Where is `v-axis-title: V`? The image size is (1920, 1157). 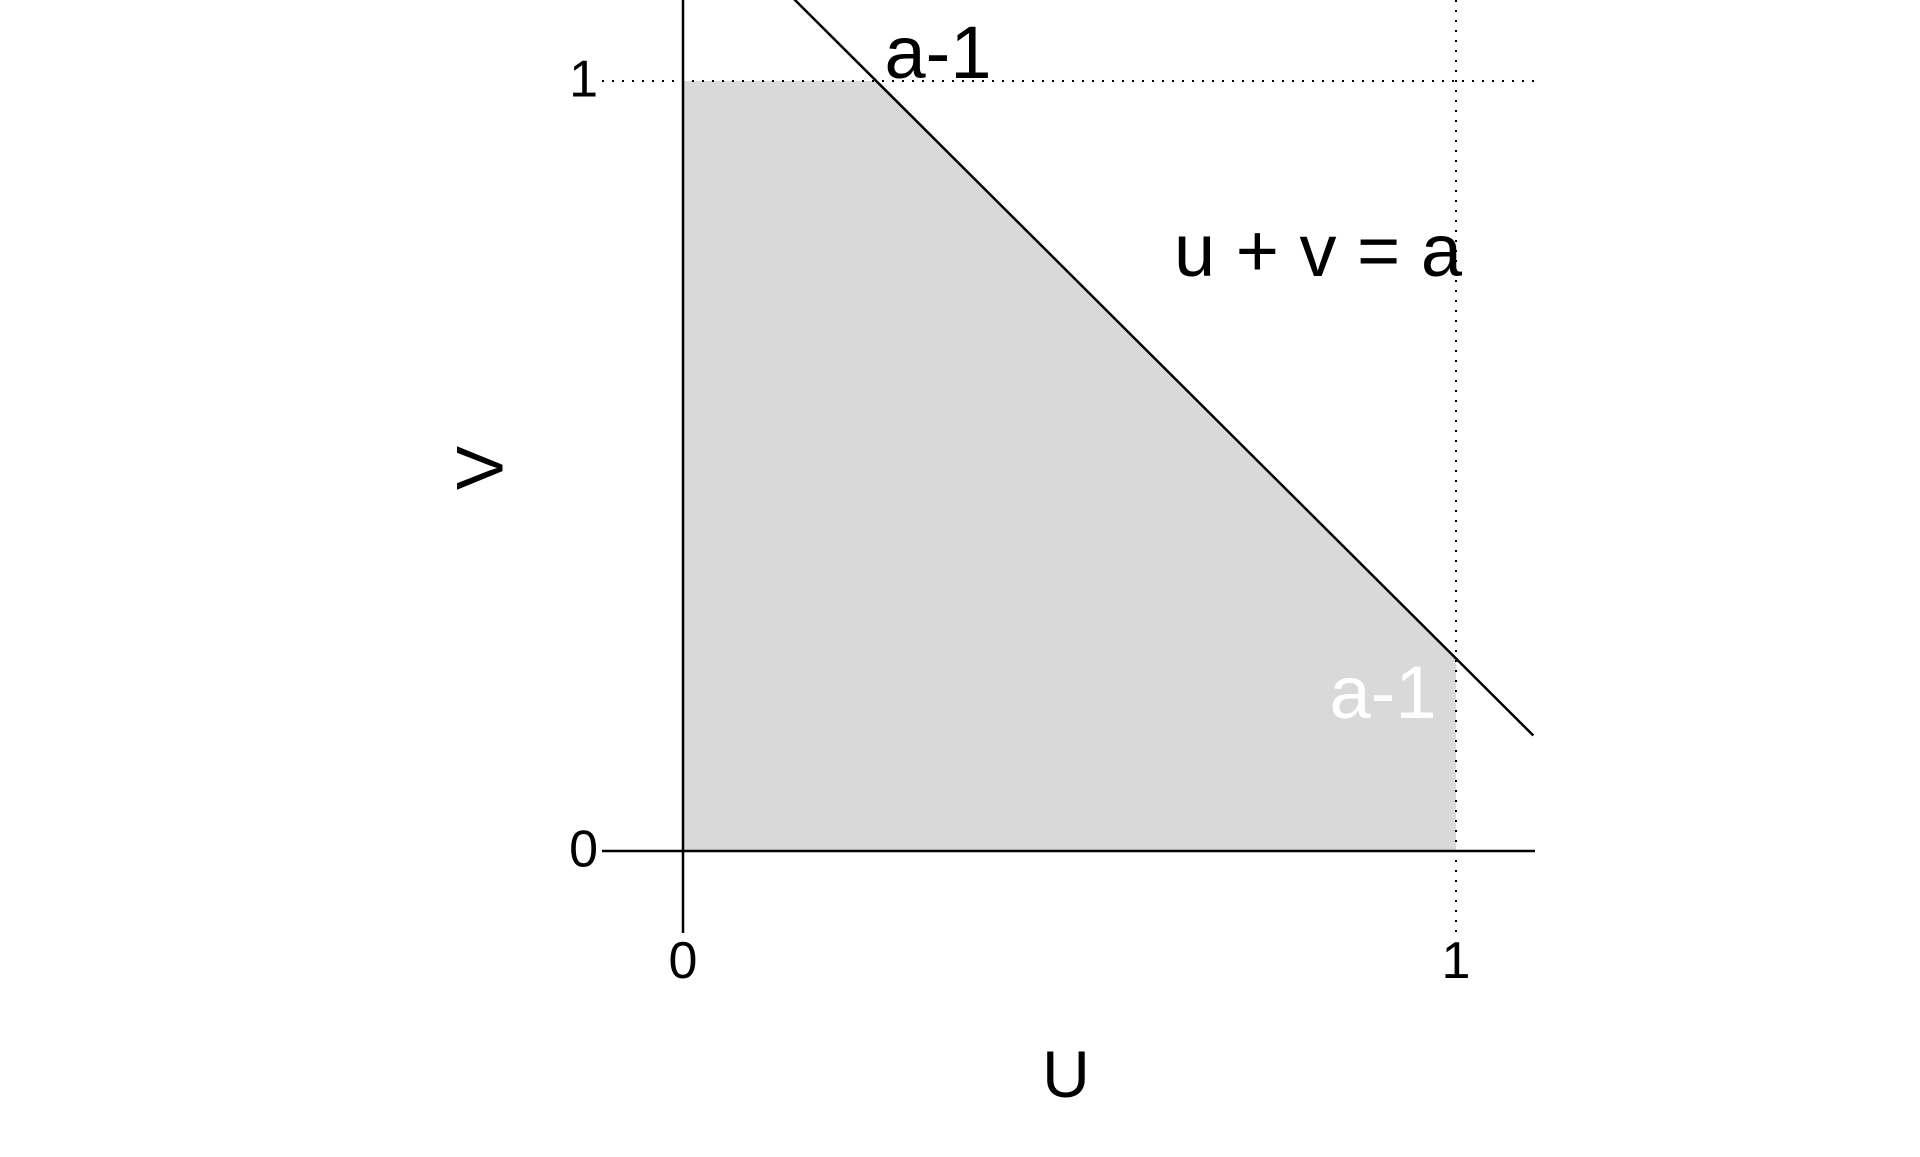
v-axis-title: V is located at coordinates (479, 468).